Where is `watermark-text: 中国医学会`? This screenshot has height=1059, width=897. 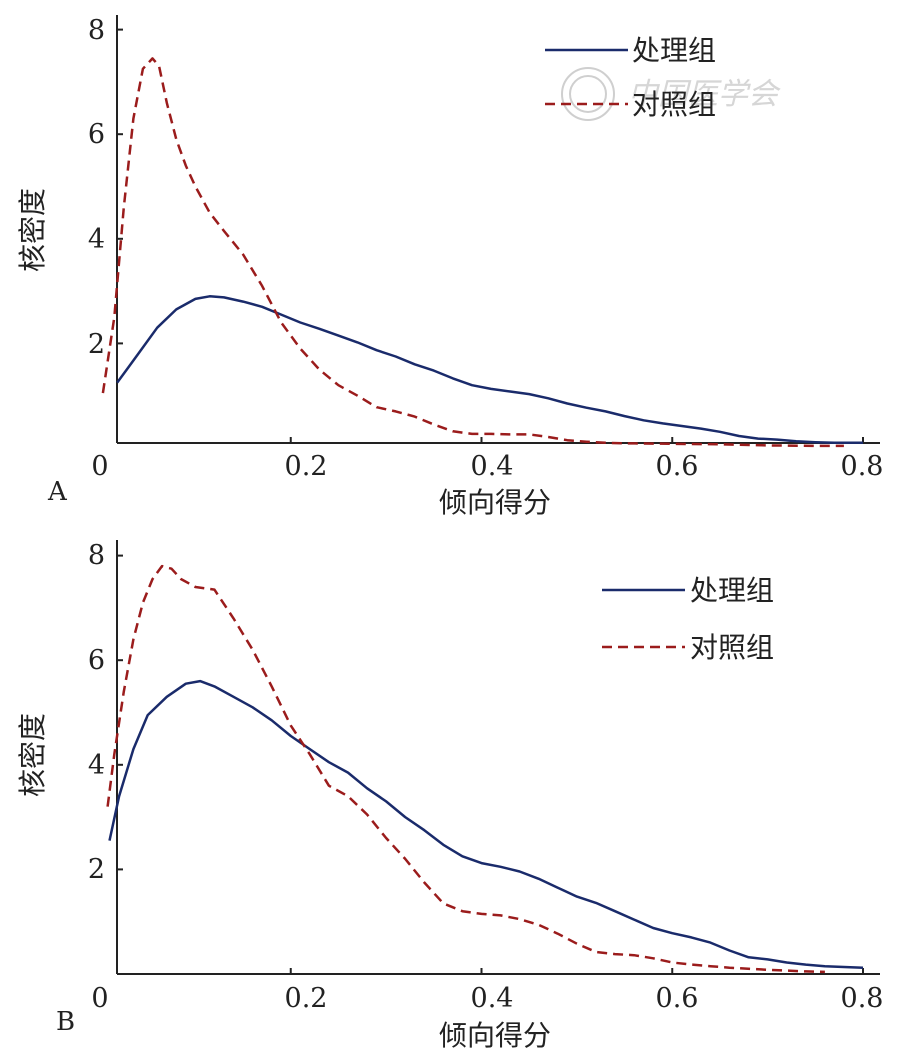 watermark-text: 中国医学会 is located at coordinates (704, 94).